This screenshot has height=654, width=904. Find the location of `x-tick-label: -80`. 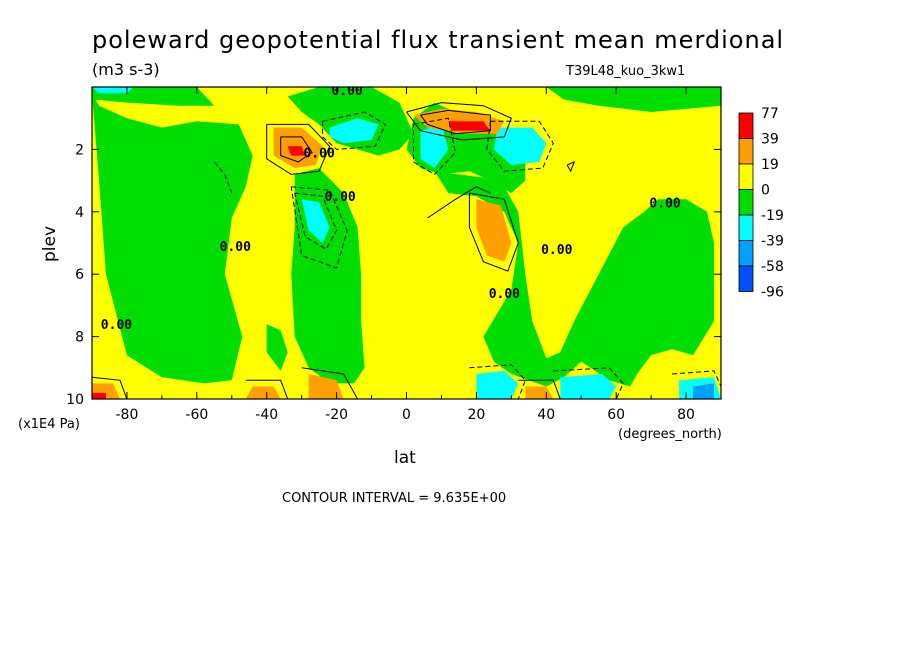

x-tick-label: -80 is located at coordinates (127, 415).